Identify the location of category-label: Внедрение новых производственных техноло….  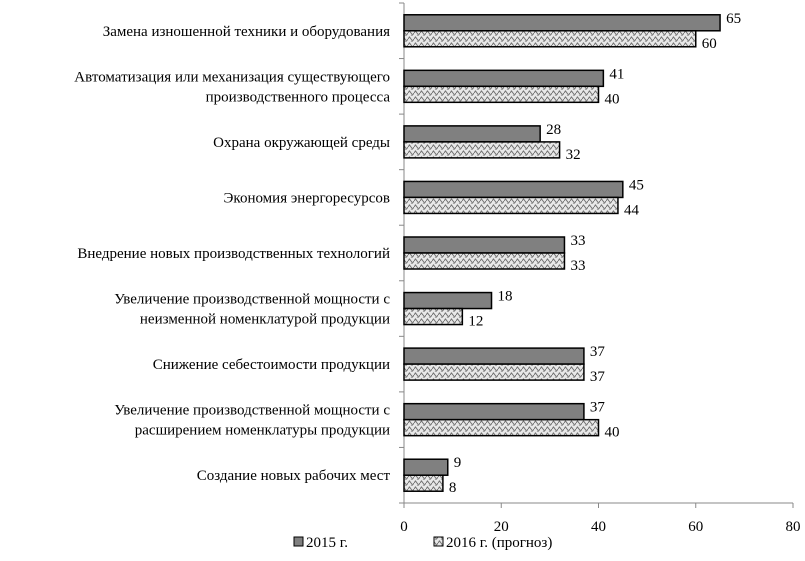
(233, 254).